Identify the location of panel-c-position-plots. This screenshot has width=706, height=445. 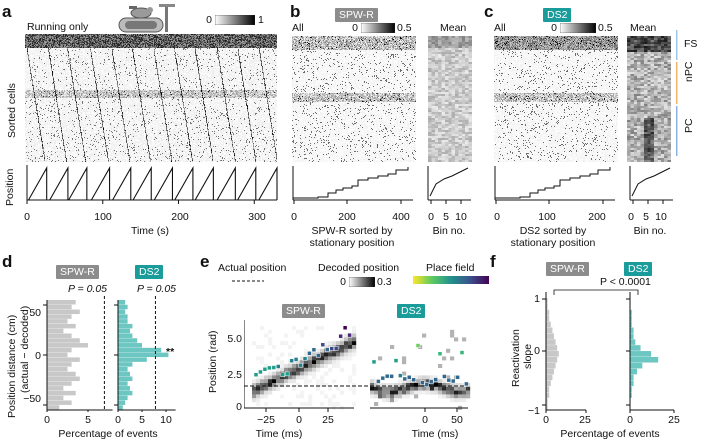
(583, 185).